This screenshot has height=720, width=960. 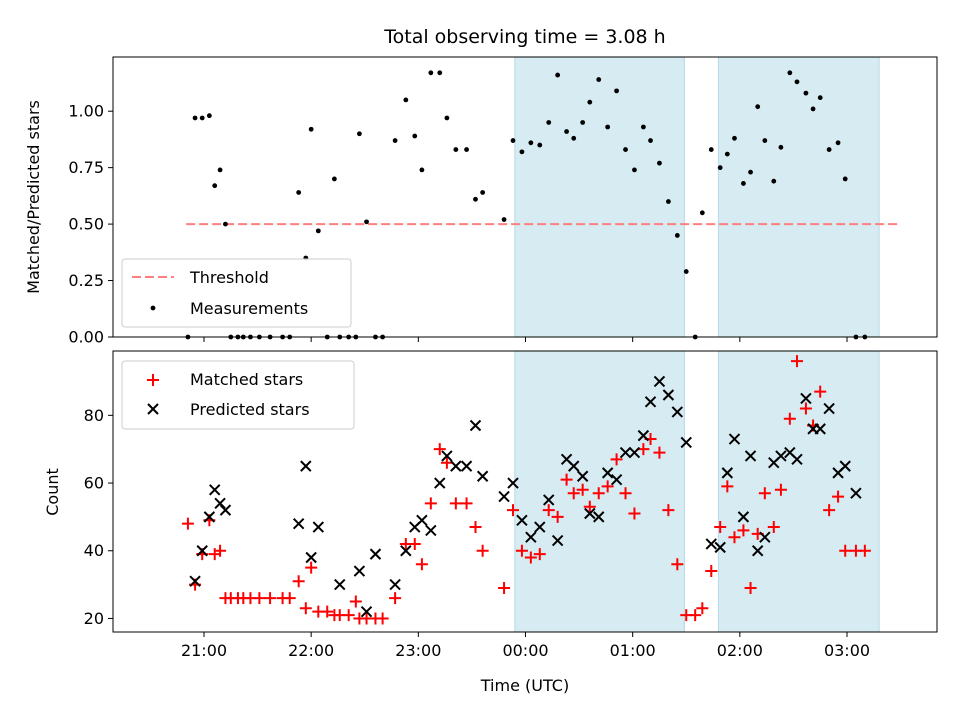 What do you see at coordinates (525, 650) in the screenshot?
I see `x-tick-label: 00:00` at bounding box center [525, 650].